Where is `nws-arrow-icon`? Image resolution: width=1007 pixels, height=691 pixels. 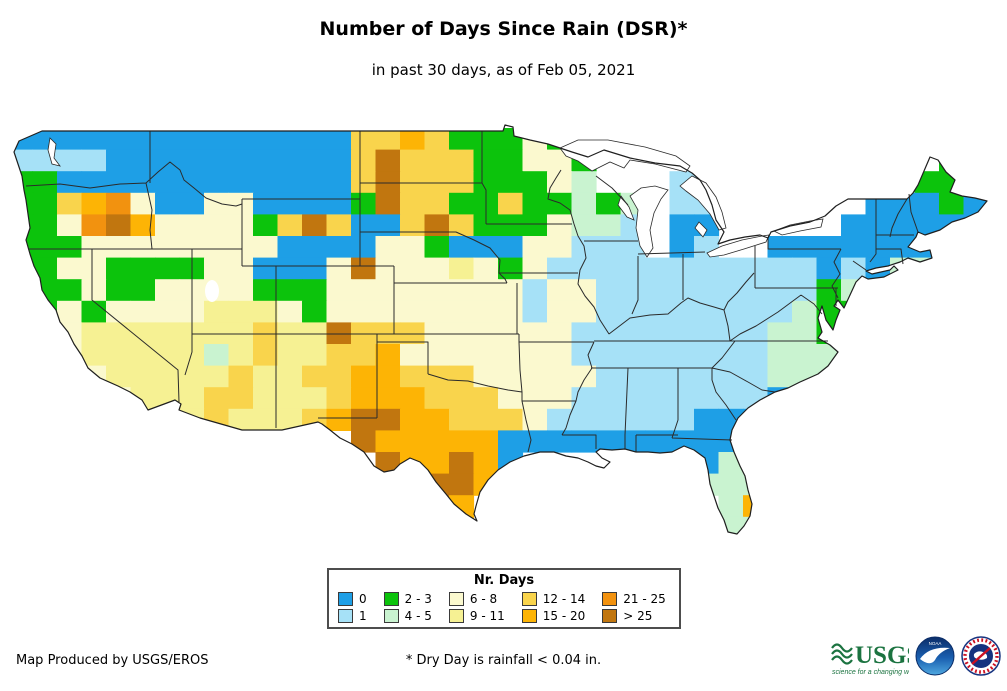 nws-arrow-icon is located at coordinates (981, 656).